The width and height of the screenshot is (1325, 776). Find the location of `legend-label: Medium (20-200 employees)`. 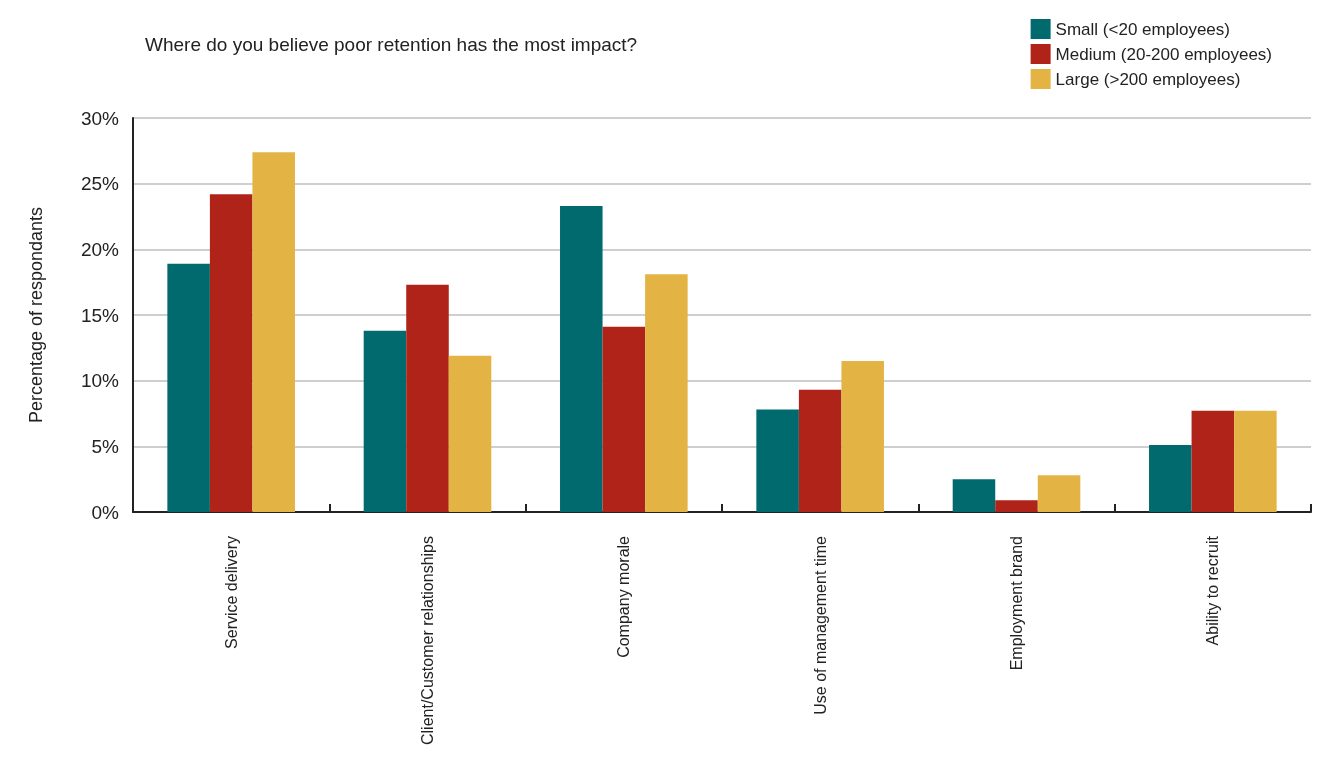

legend-label: Medium (20-200 employees) is located at coordinates (1164, 54).